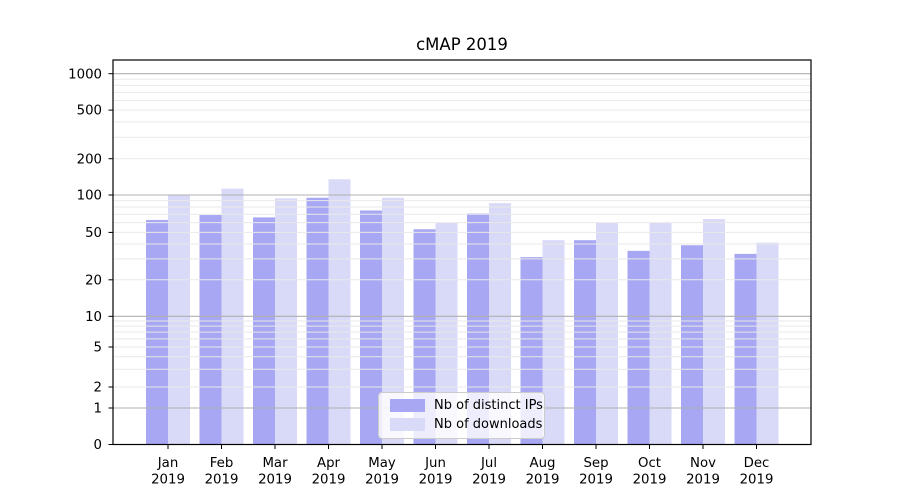 This screenshot has height=500, width=900. Describe the element at coordinates (424, 337) in the screenshot. I see `bar-ips-jun` at that location.